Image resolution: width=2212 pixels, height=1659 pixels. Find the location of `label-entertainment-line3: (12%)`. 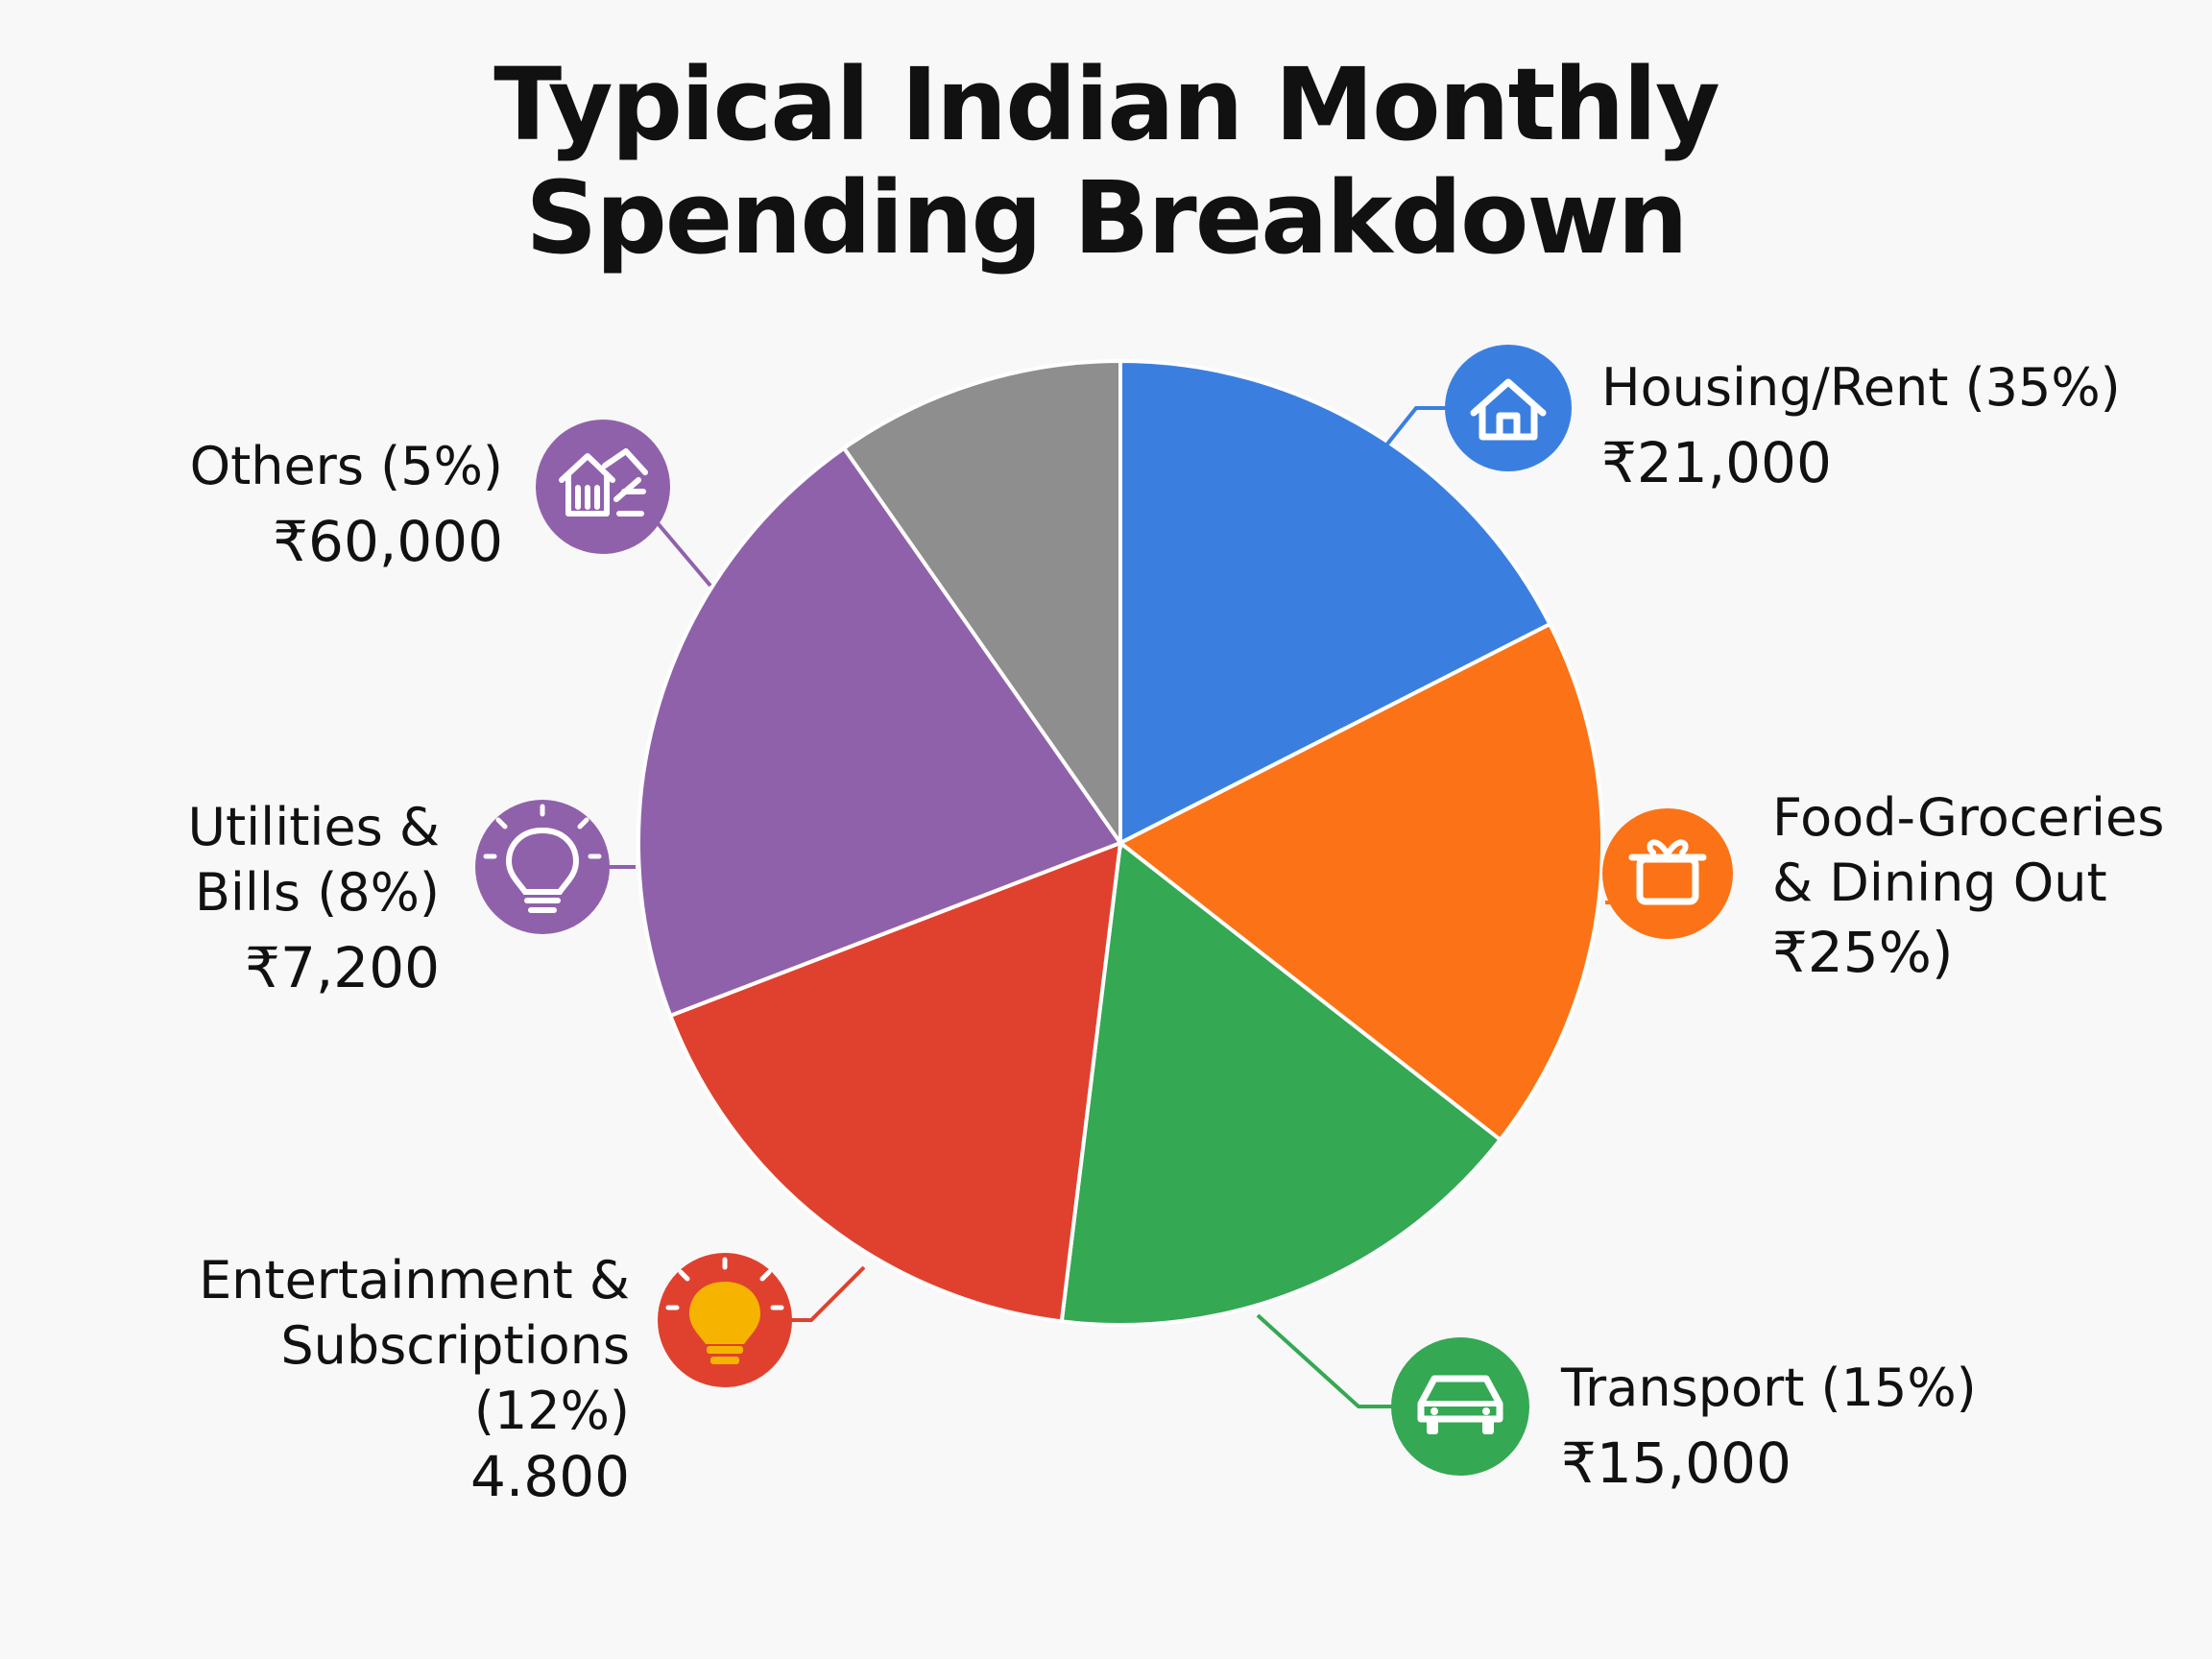

label-entertainment-line3: (12%) is located at coordinates (551, 1411).